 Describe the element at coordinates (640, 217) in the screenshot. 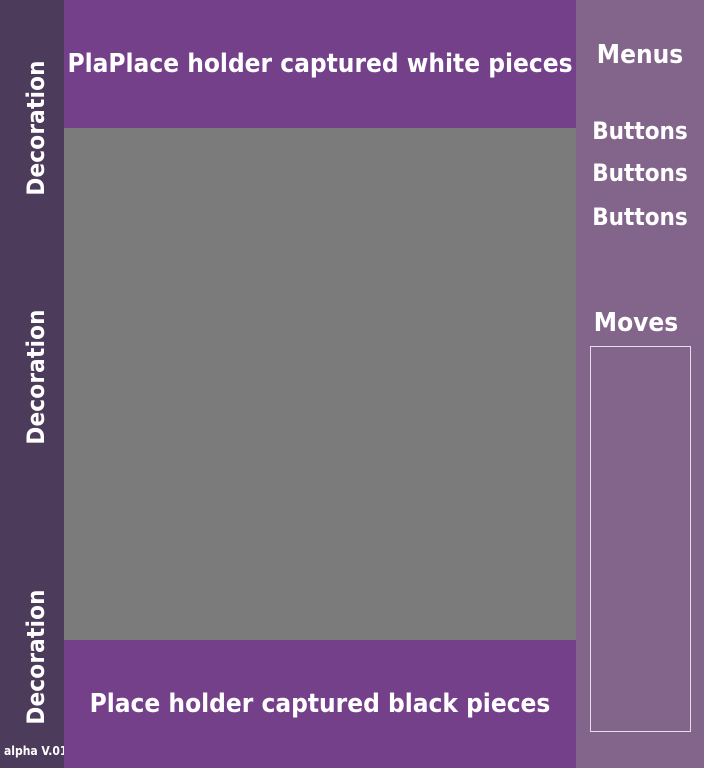

I see `menu-button-3: Buttons` at that location.